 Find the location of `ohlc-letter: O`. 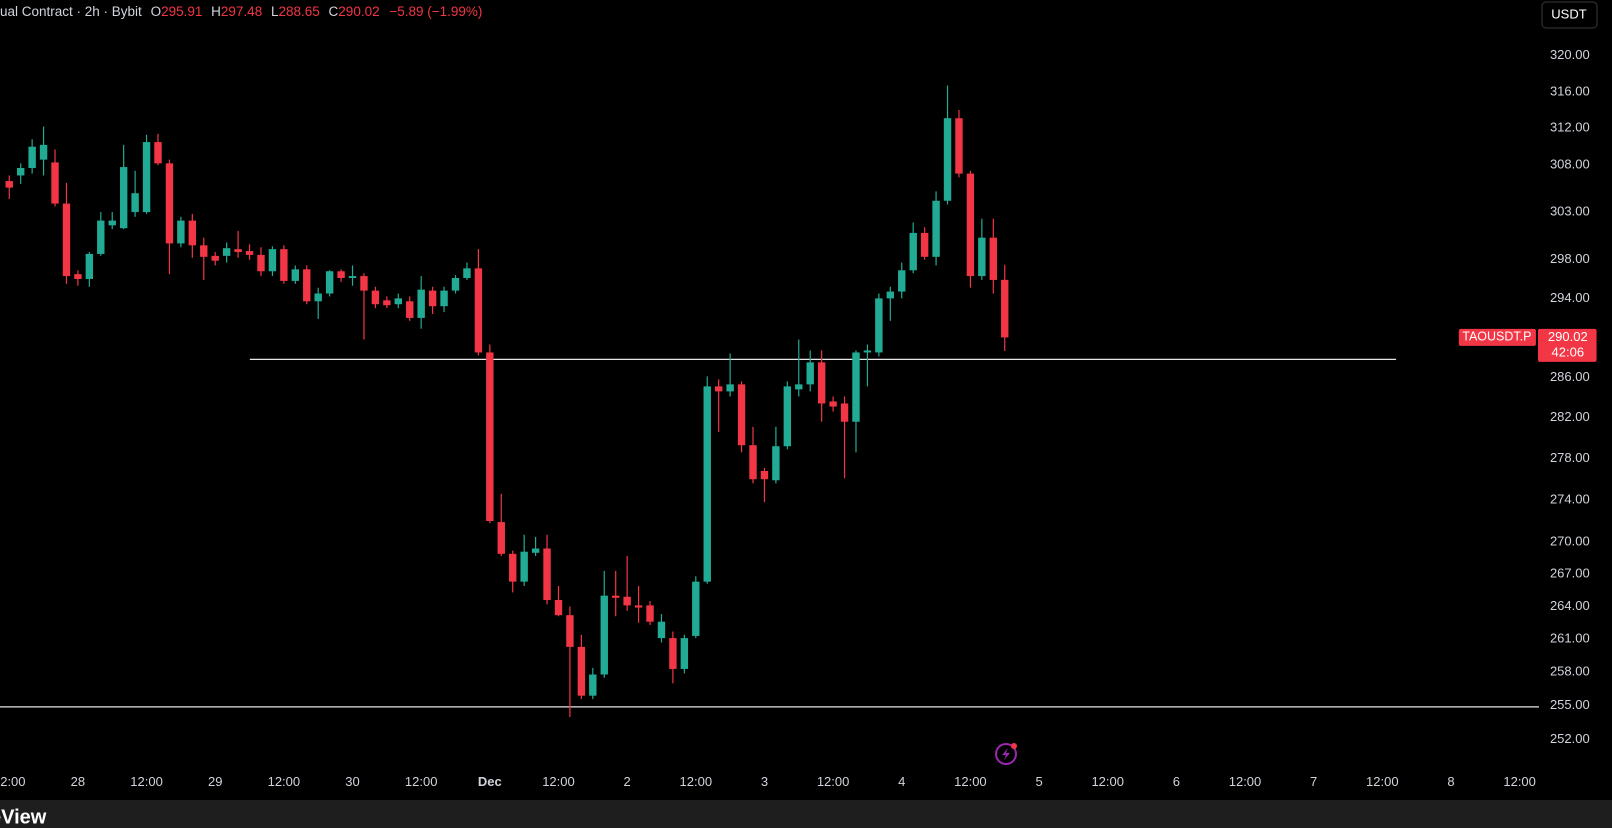

ohlc-letter: O is located at coordinates (156, 11).